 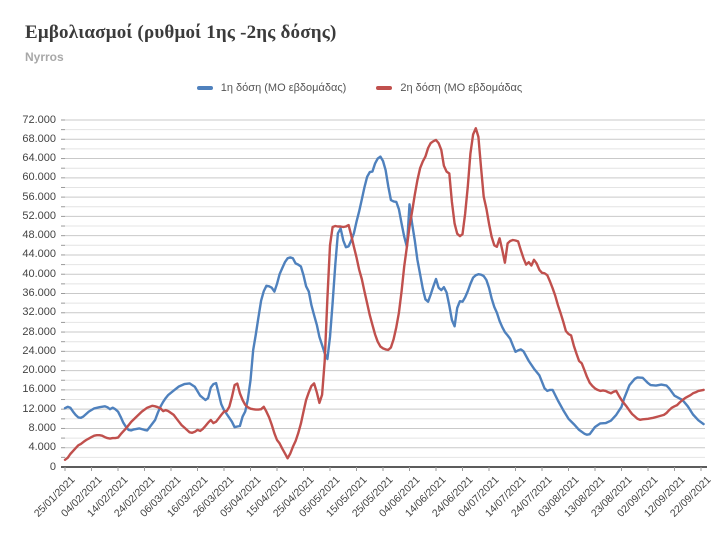 I want to click on legend-item-dose1: 1η δόση (ΜΟ εβδομάδας), so click(x=271, y=88).